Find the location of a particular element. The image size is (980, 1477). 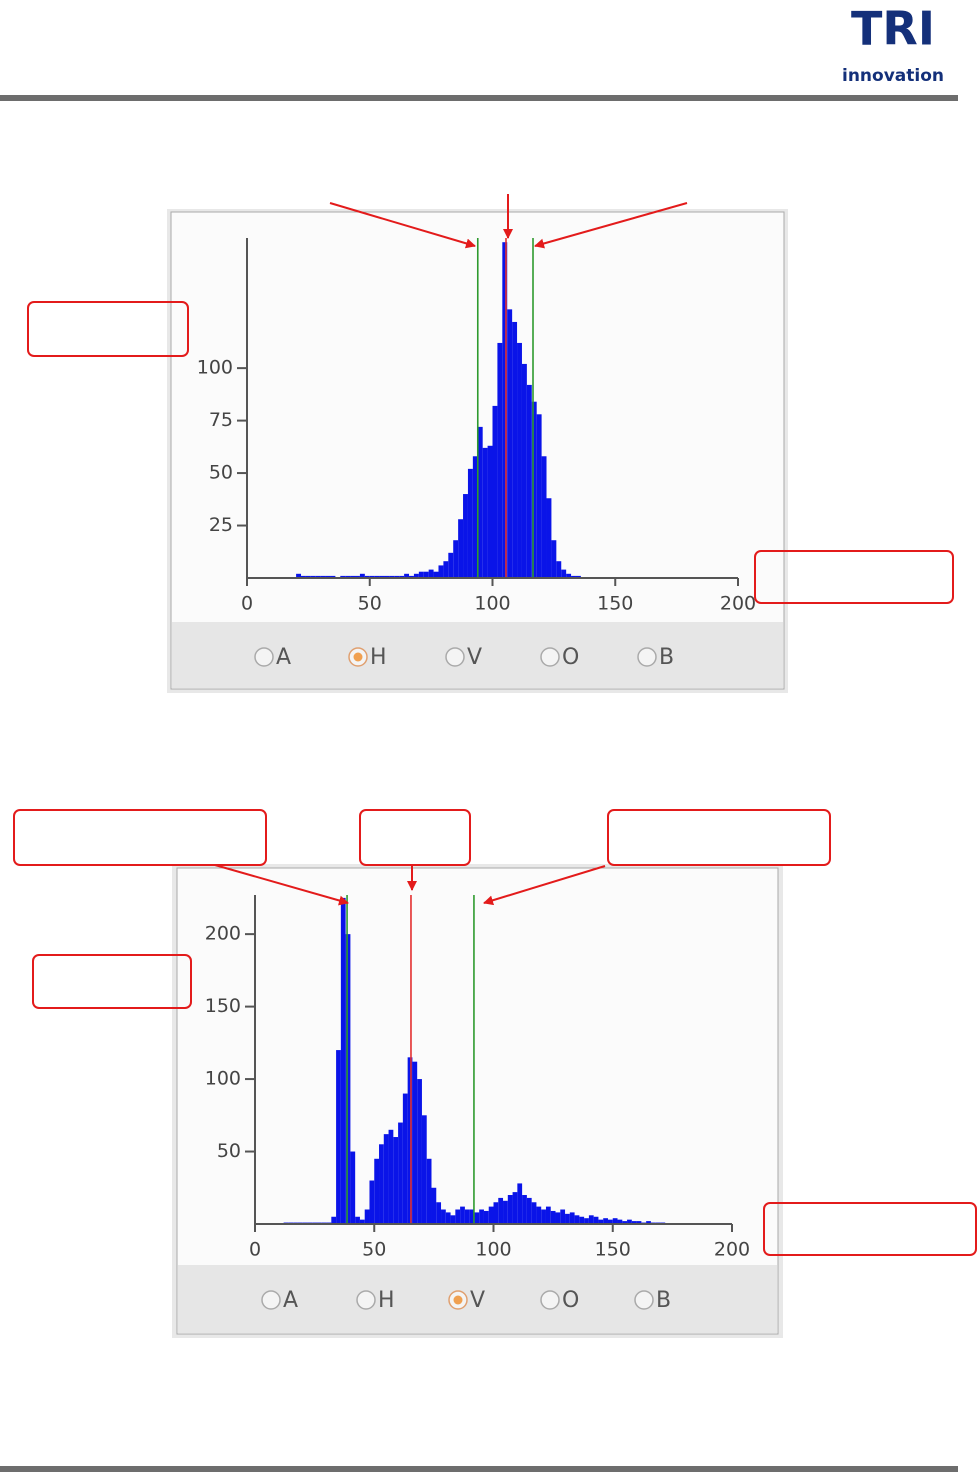

y-tick-label: 200 is located at coordinates (223, 934).